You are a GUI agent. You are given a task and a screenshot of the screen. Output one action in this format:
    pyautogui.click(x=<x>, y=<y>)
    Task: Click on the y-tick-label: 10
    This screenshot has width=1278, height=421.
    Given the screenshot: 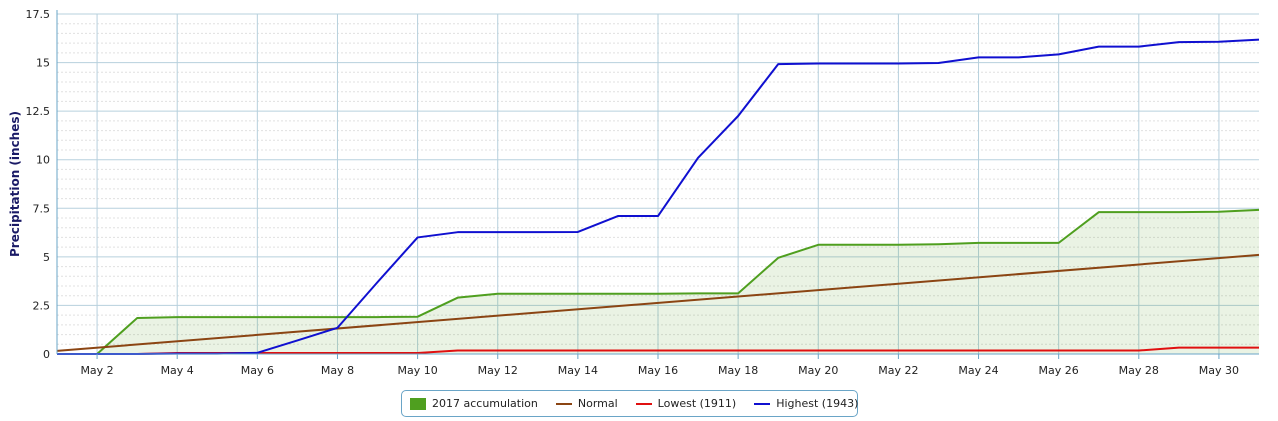 What is the action you would take?
    pyautogui.click(x=43, y=160)
    